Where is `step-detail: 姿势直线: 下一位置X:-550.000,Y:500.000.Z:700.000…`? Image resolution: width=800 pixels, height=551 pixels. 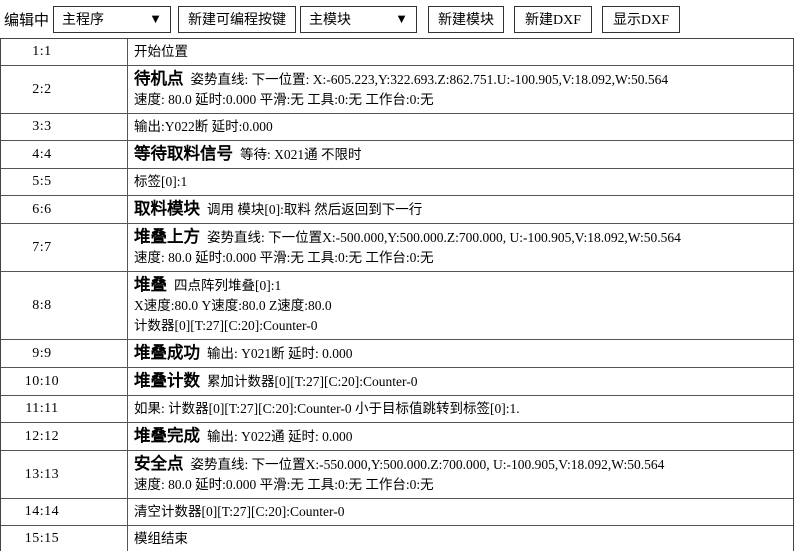 step-detail: 姿势直线: 下一位置X:-550.000,Y:500.000.Z:700.000… is located at coordinates (427, 464).